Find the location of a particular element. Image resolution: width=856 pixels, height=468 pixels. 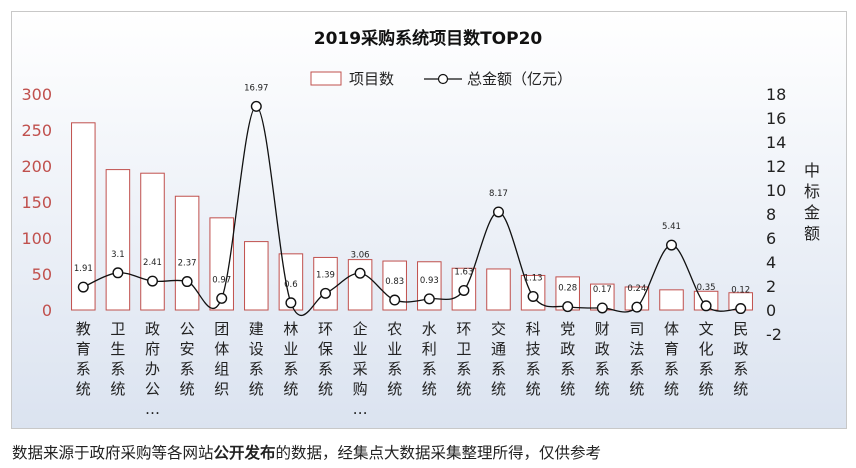

line-value-label-1: 3.1 is located at coordinates (118, 255).